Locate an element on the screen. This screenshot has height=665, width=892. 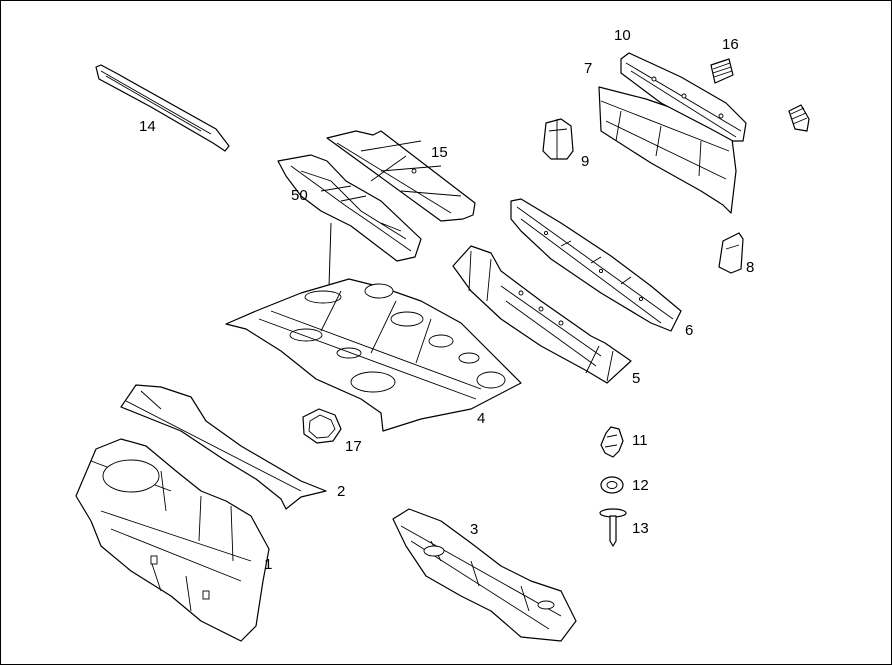
part-8-small-bracket is located at coordinates (731, 253).